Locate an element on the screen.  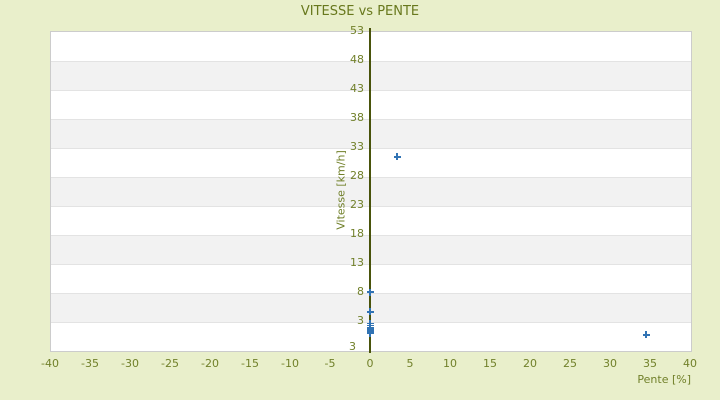
y-tick-label: 53 is located at coordinates (357, 30).